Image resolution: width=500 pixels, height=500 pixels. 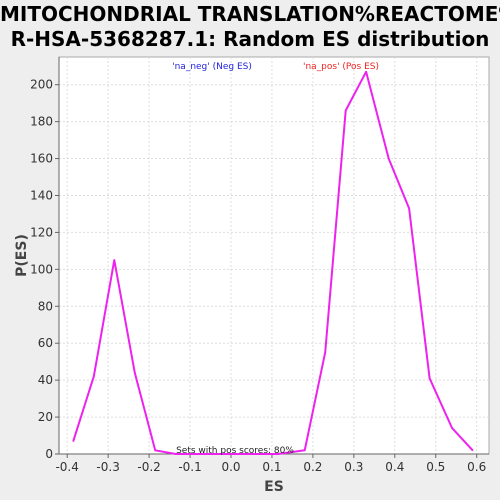 What do you see at coordinates (41, 159) in the screenshot?
I see `y-tick-label: 160` at bounding box center [41, 159].